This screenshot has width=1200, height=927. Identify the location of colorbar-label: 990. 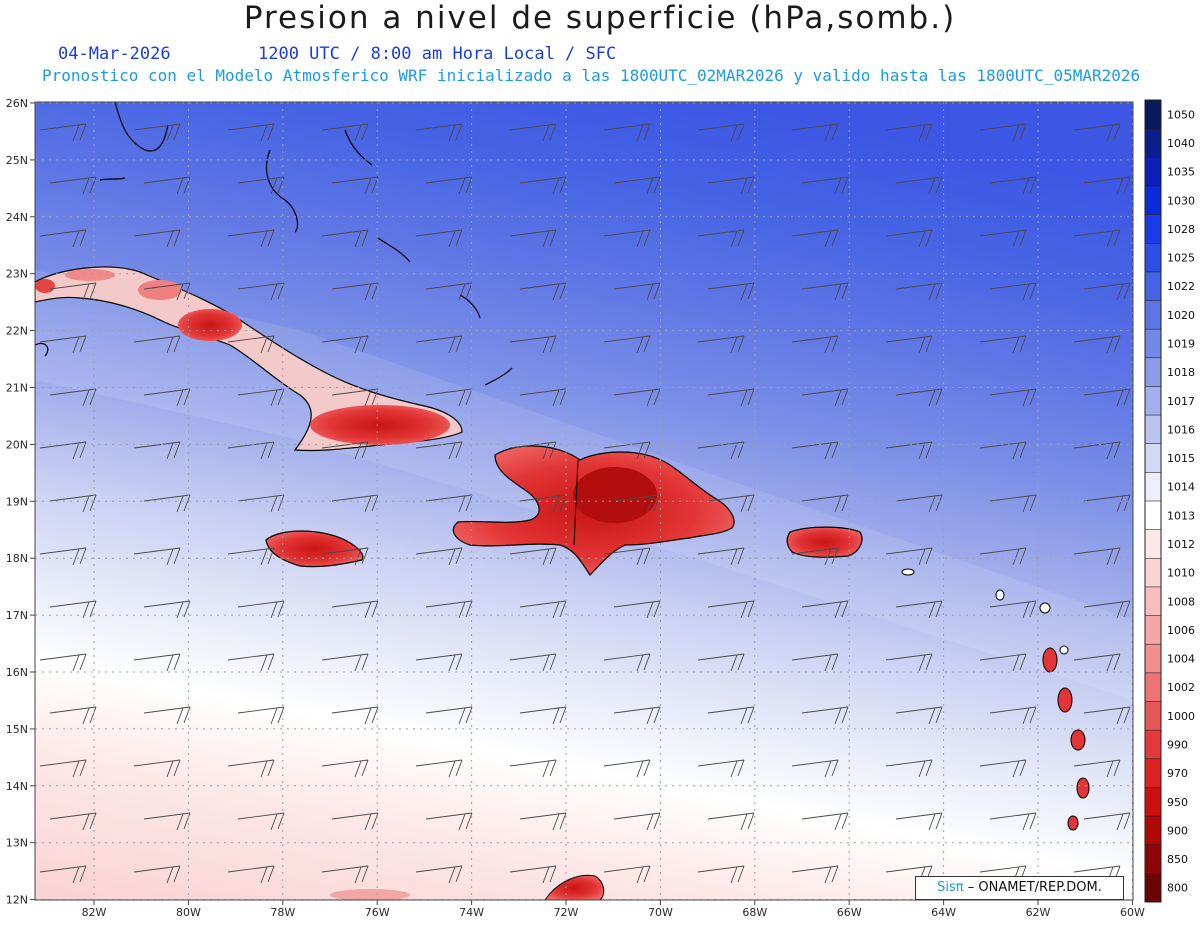
(1177, 744).